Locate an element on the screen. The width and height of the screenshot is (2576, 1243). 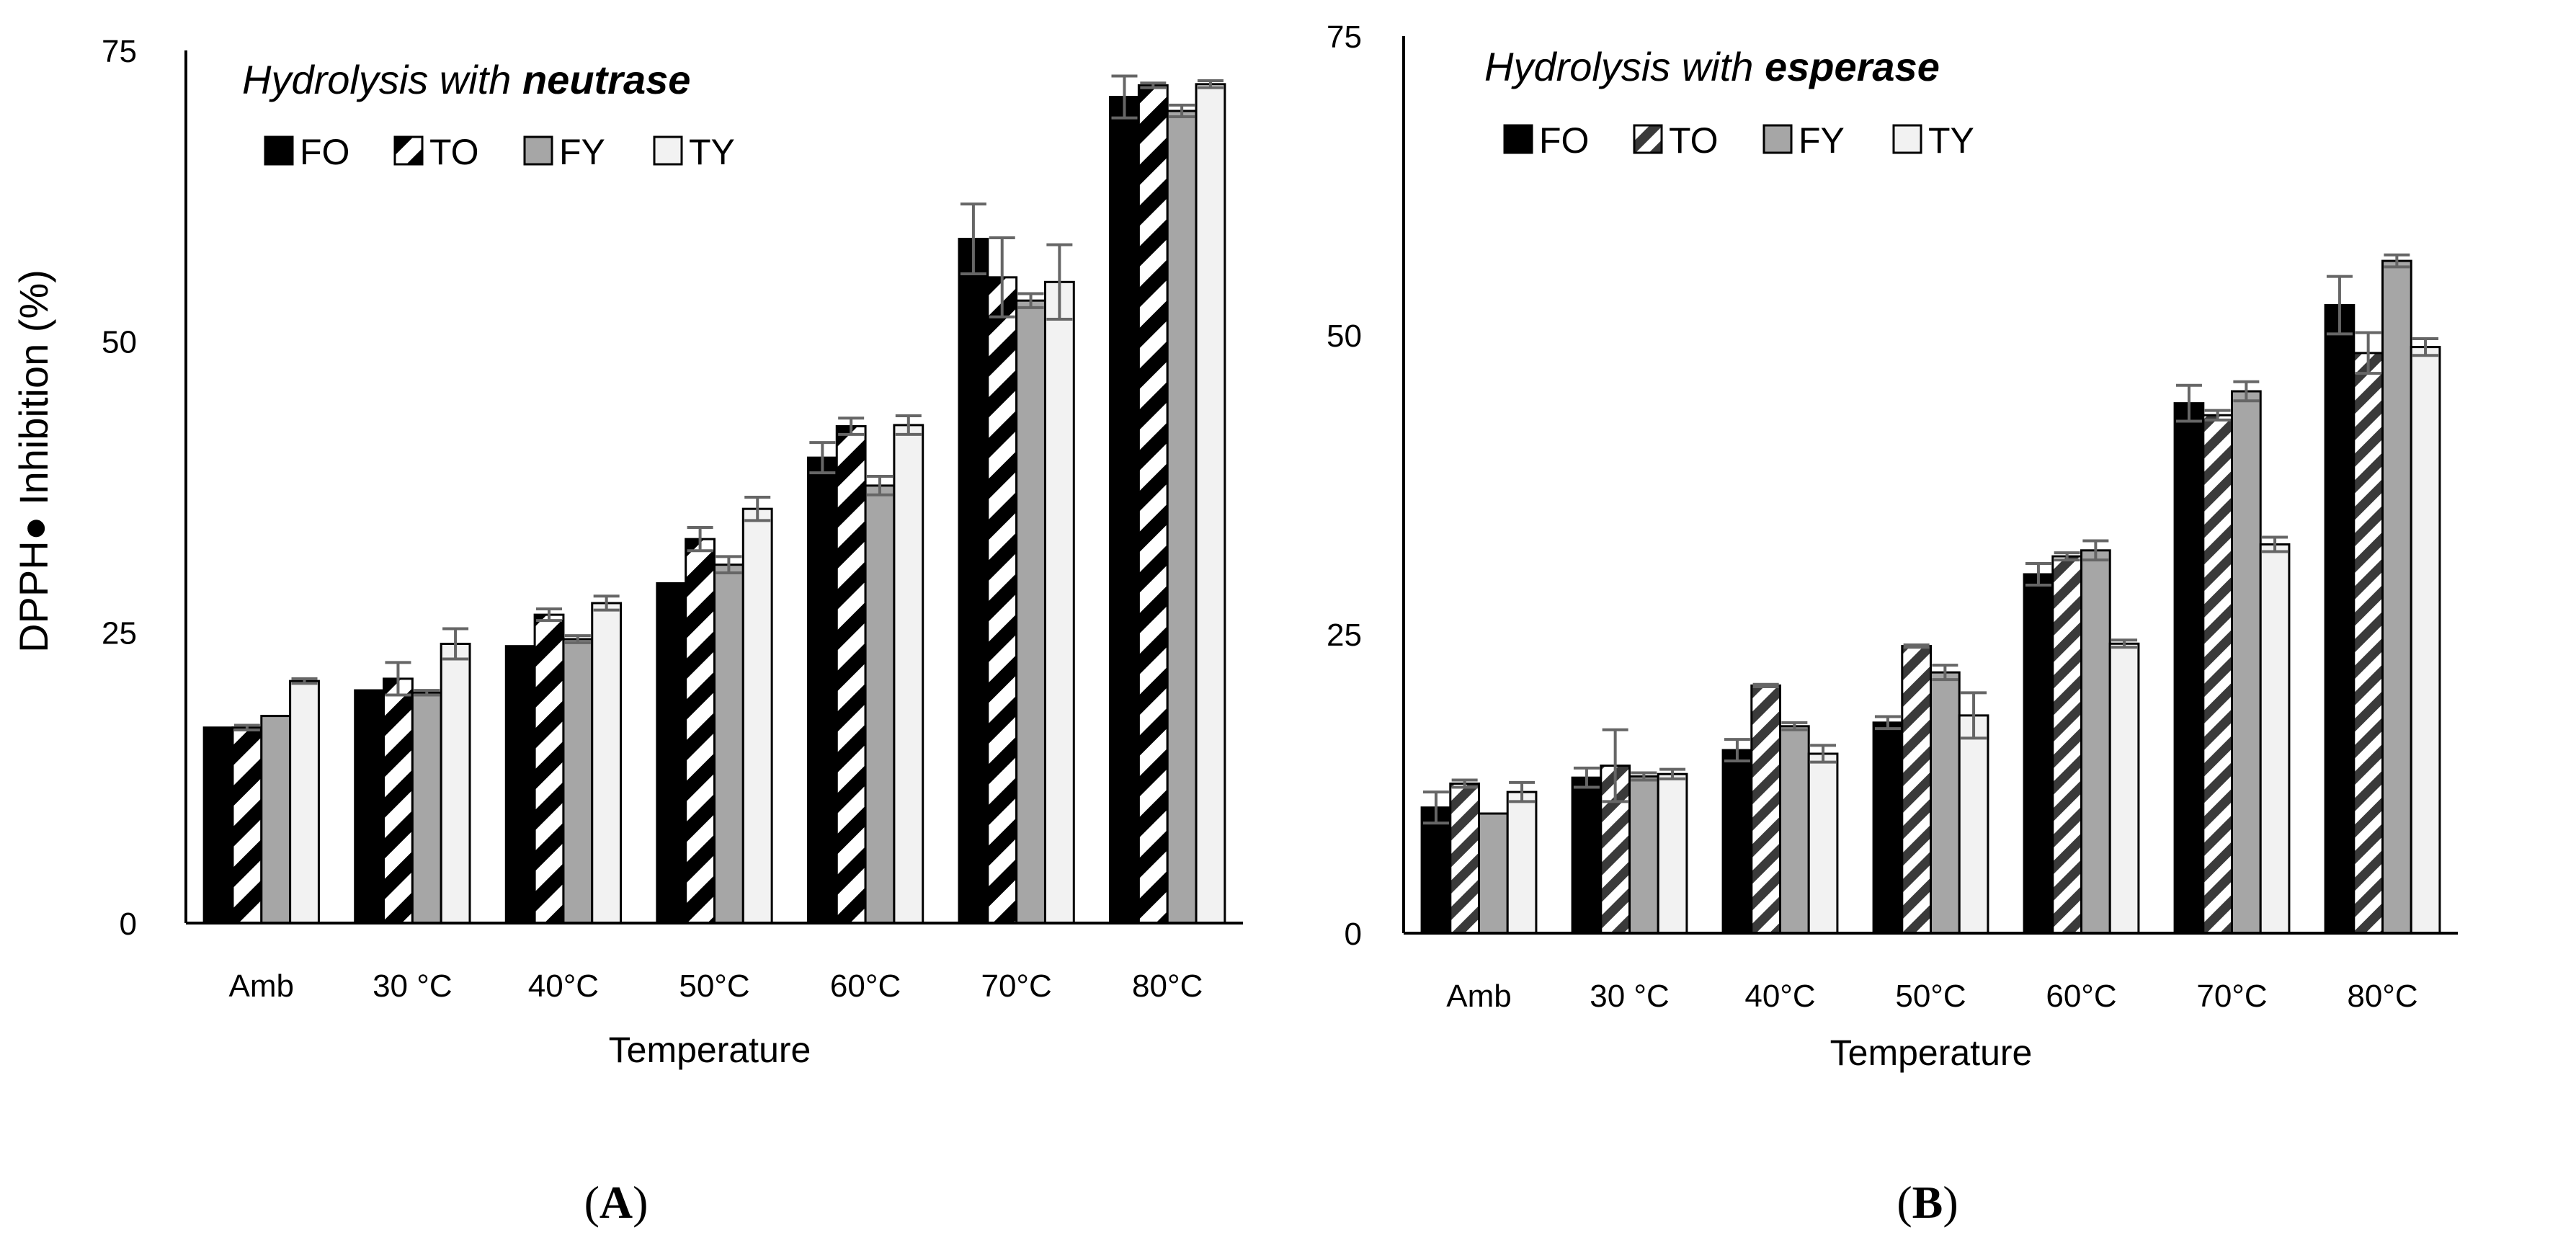
legend-item-fy: FY is located at coordinates (564, 152).